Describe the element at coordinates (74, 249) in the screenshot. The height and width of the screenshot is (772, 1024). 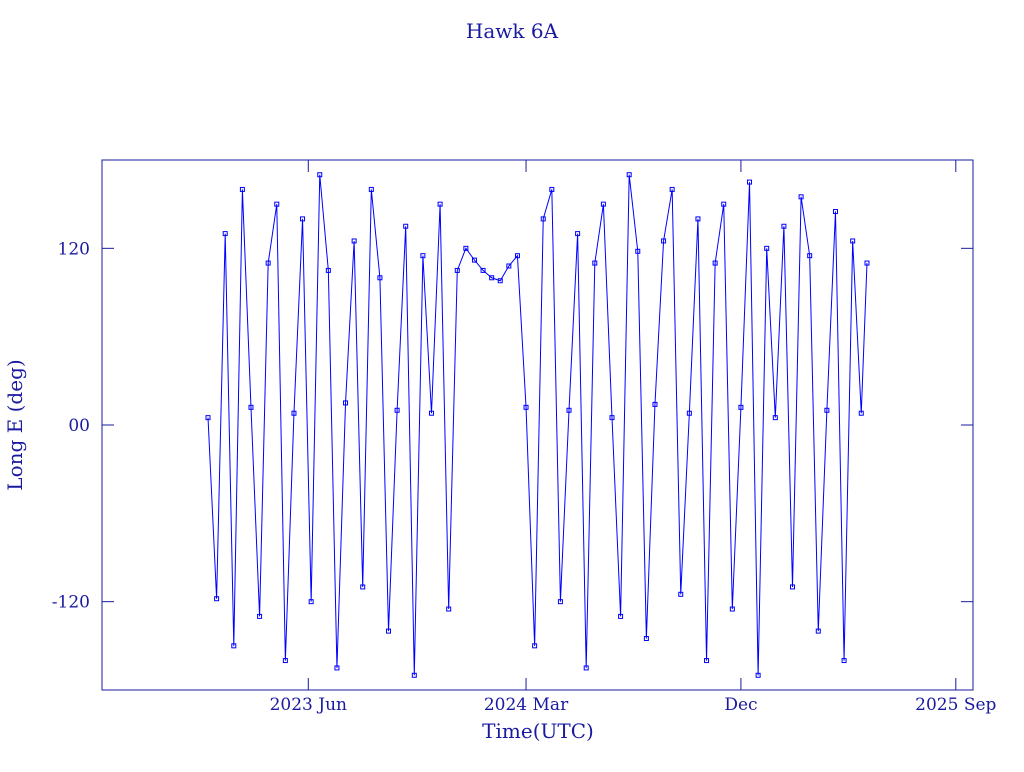
I see `y-tick-label: 120` at that location.